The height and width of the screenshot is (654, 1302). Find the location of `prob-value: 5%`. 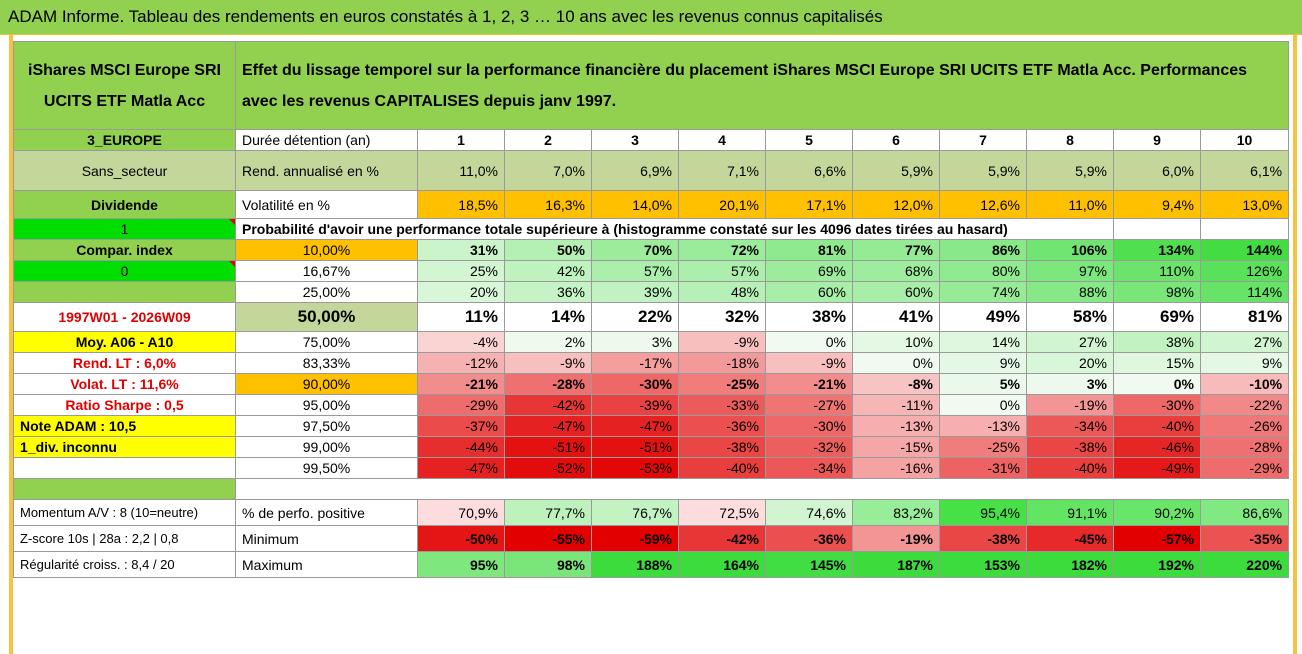

prob-value: 5% is located at coordinates (983, 384).